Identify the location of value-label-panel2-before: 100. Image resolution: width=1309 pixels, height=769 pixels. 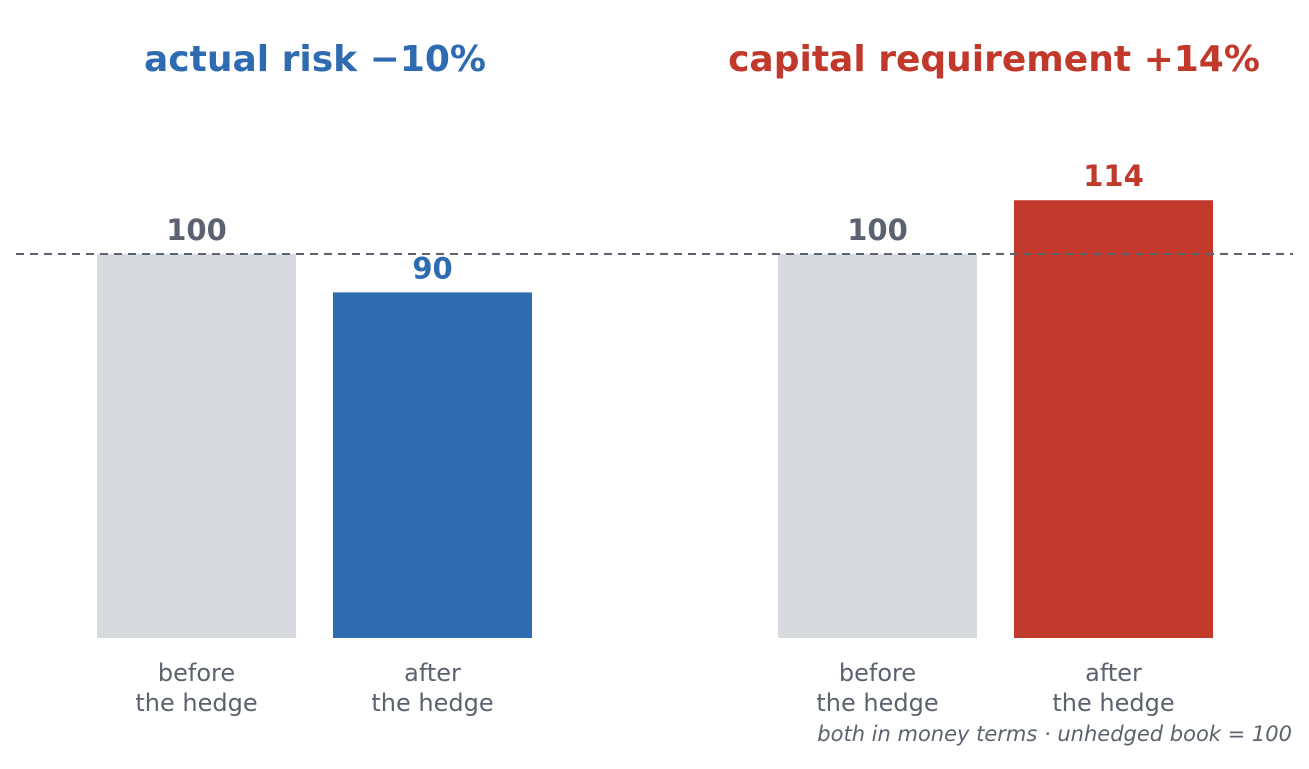
(877, 230).